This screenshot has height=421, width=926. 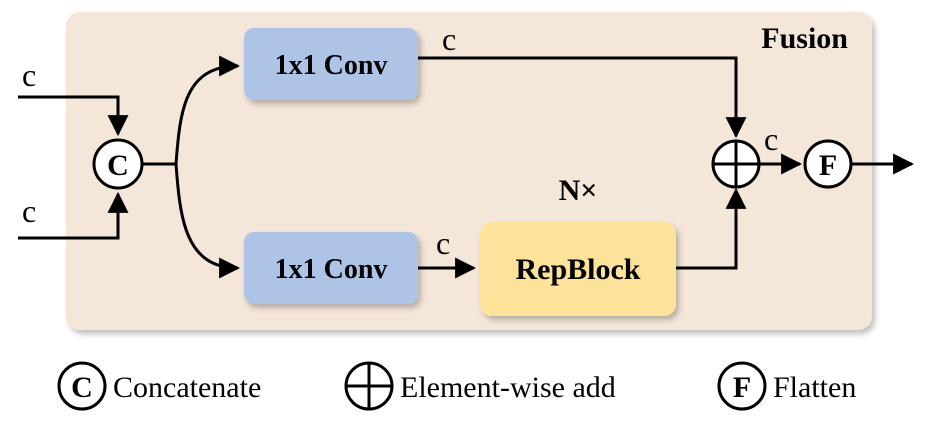 I want to click on repblock-block: RepBlock, so click(x=578, y=269).